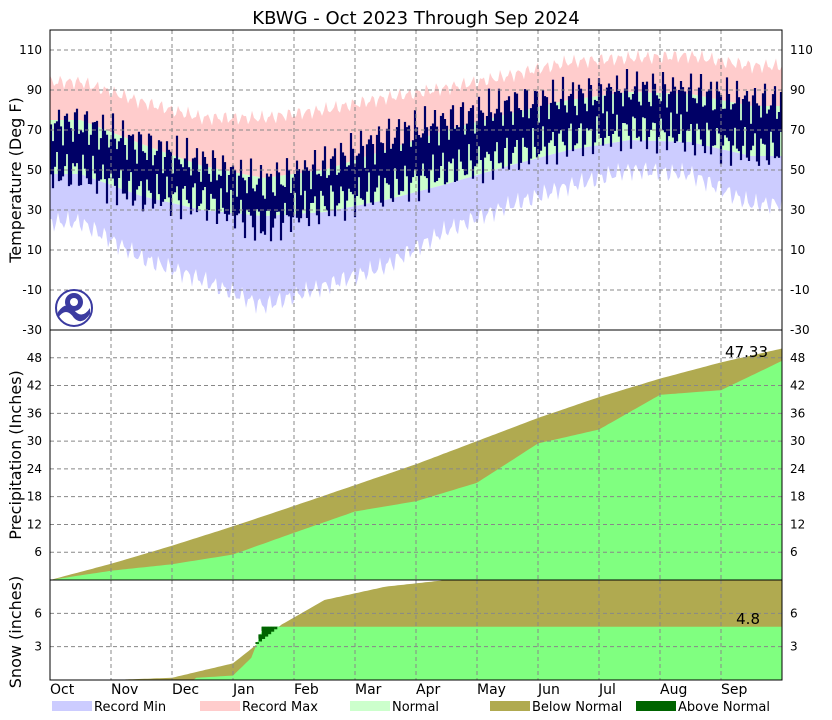  I want to click on snow-panel: 3 3 6 6 4.8, so click(416, 630).